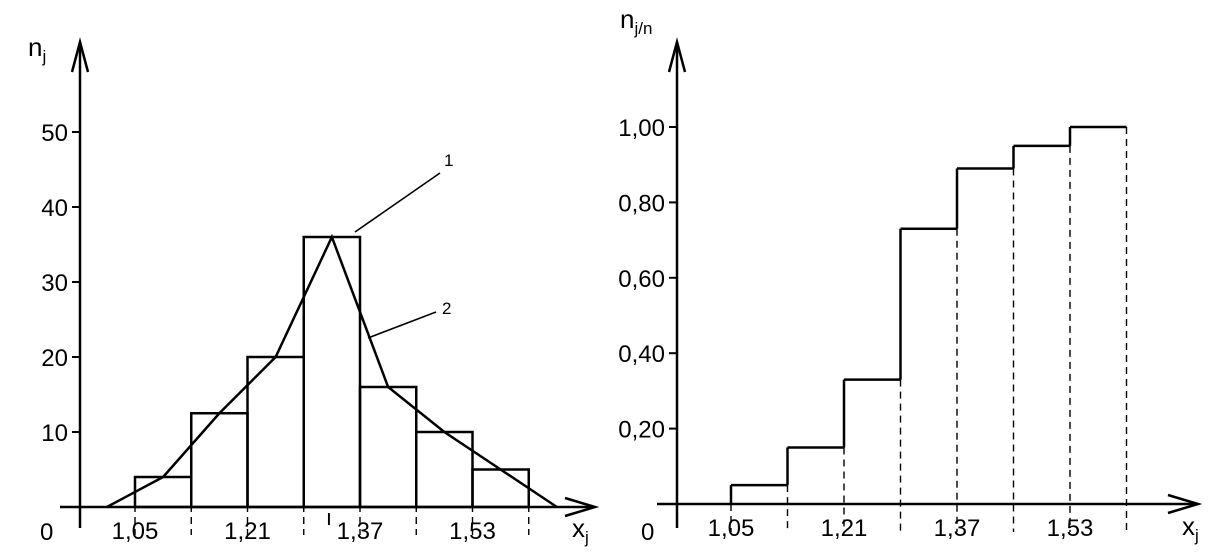  Describe the element at coordinates (54, 133) in the screenshot. I see `y-tick-label: 50` at that location.